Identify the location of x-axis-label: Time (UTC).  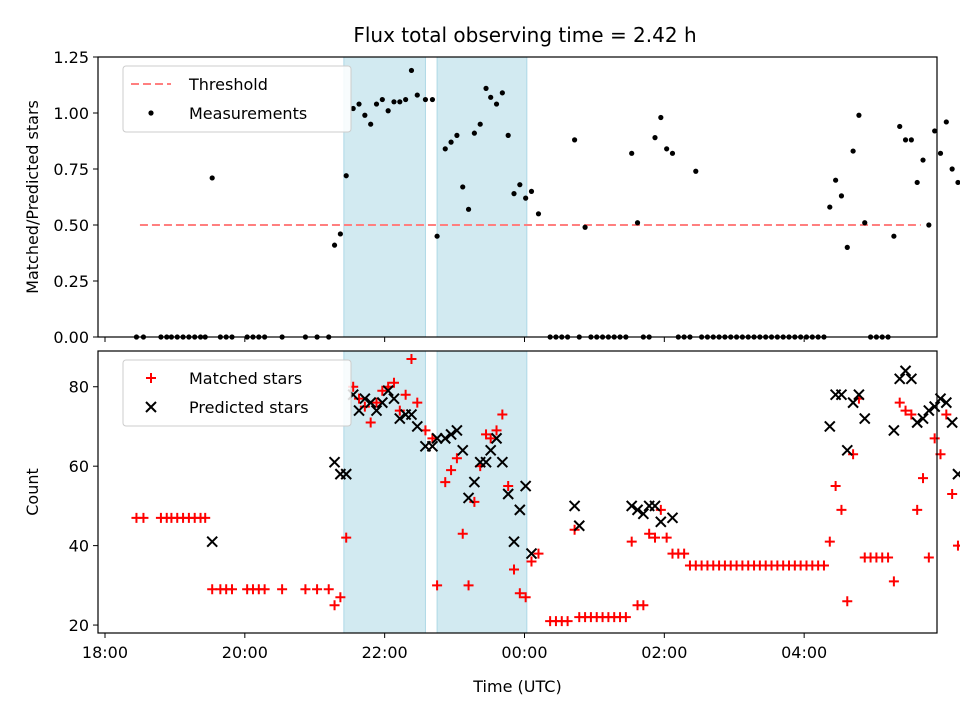
(516, 686).